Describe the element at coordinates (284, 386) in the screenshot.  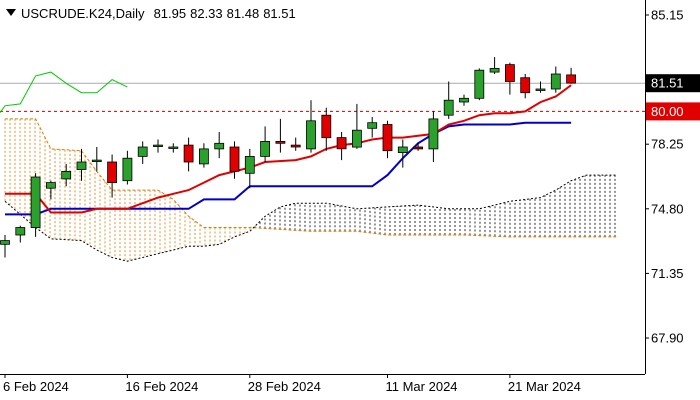
I see `x-tick-label: 28 Feb 2024` at that location.